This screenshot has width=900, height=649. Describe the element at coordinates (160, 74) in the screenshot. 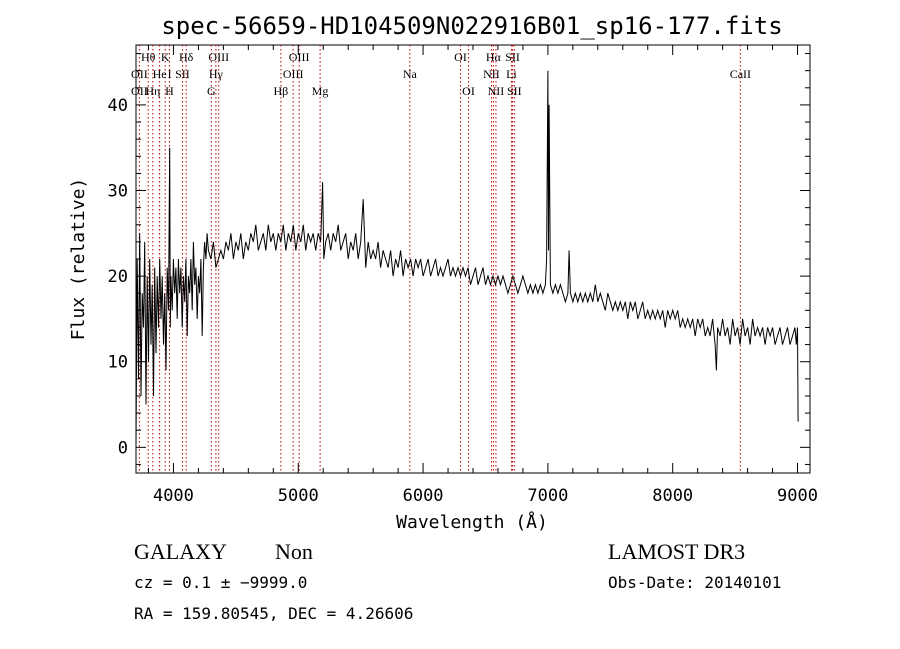

I see `line-label: He` at that location.